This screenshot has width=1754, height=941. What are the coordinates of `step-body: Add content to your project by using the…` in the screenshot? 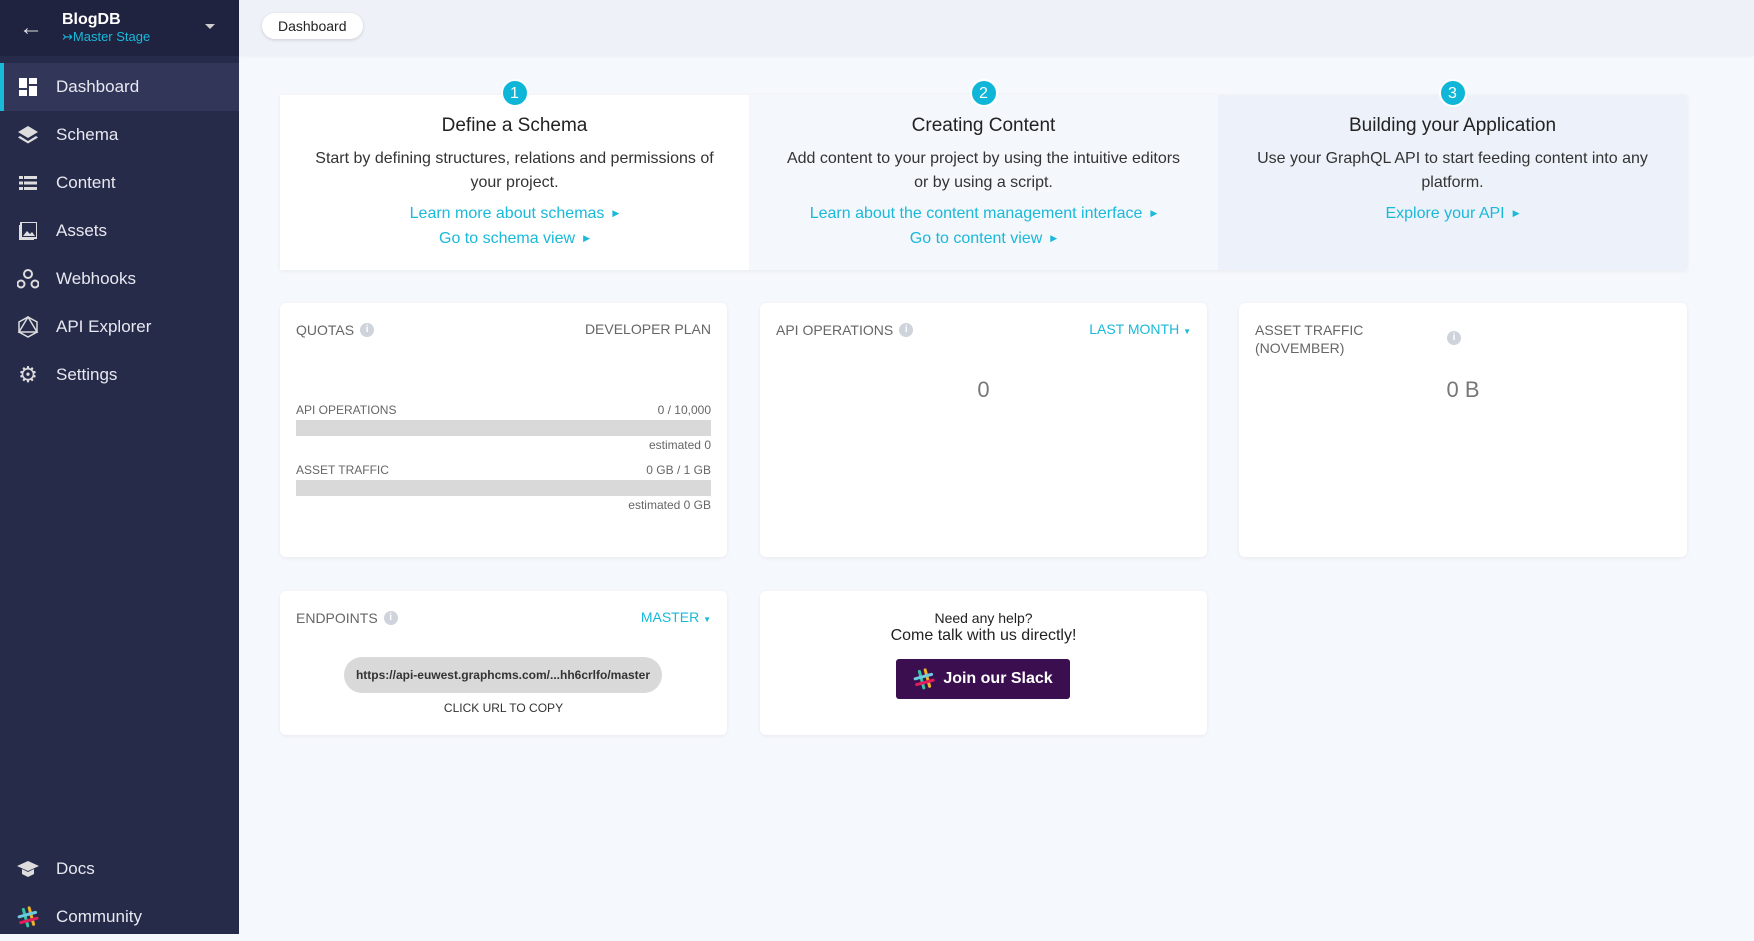 It's located at (983, 170).